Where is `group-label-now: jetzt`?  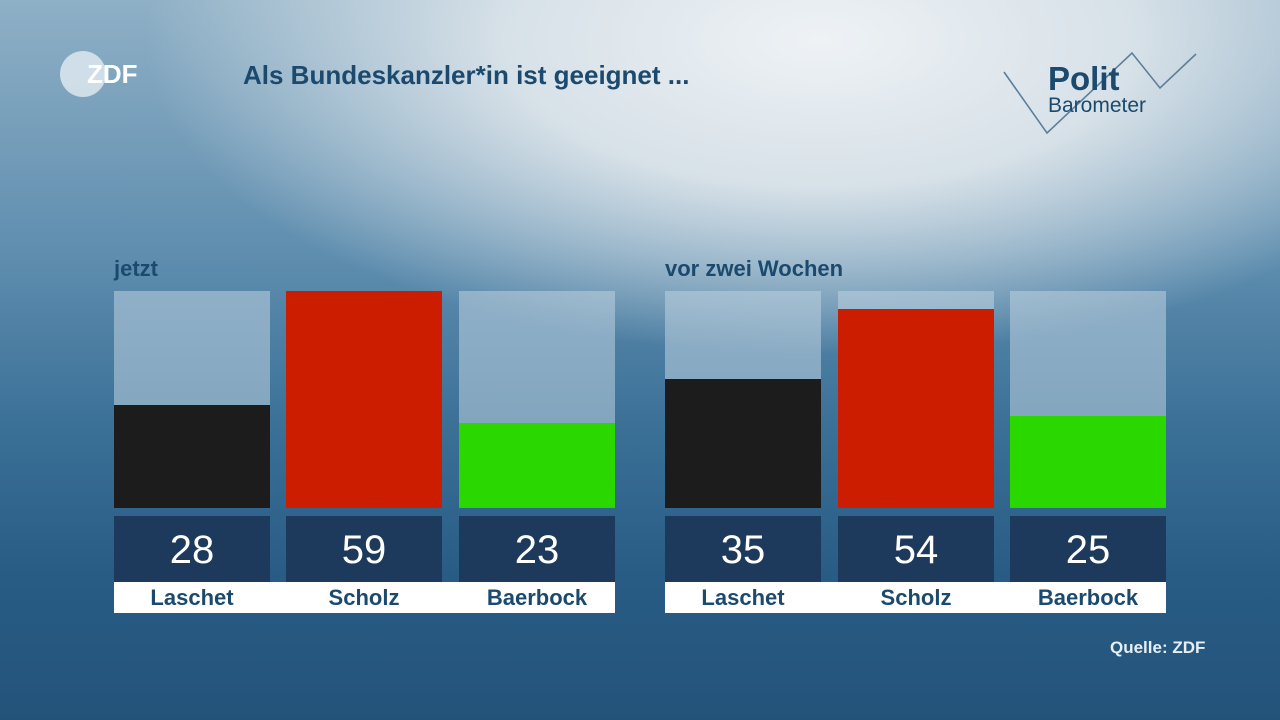
group-label-now: jetzt is located at coordinates (136, 268).